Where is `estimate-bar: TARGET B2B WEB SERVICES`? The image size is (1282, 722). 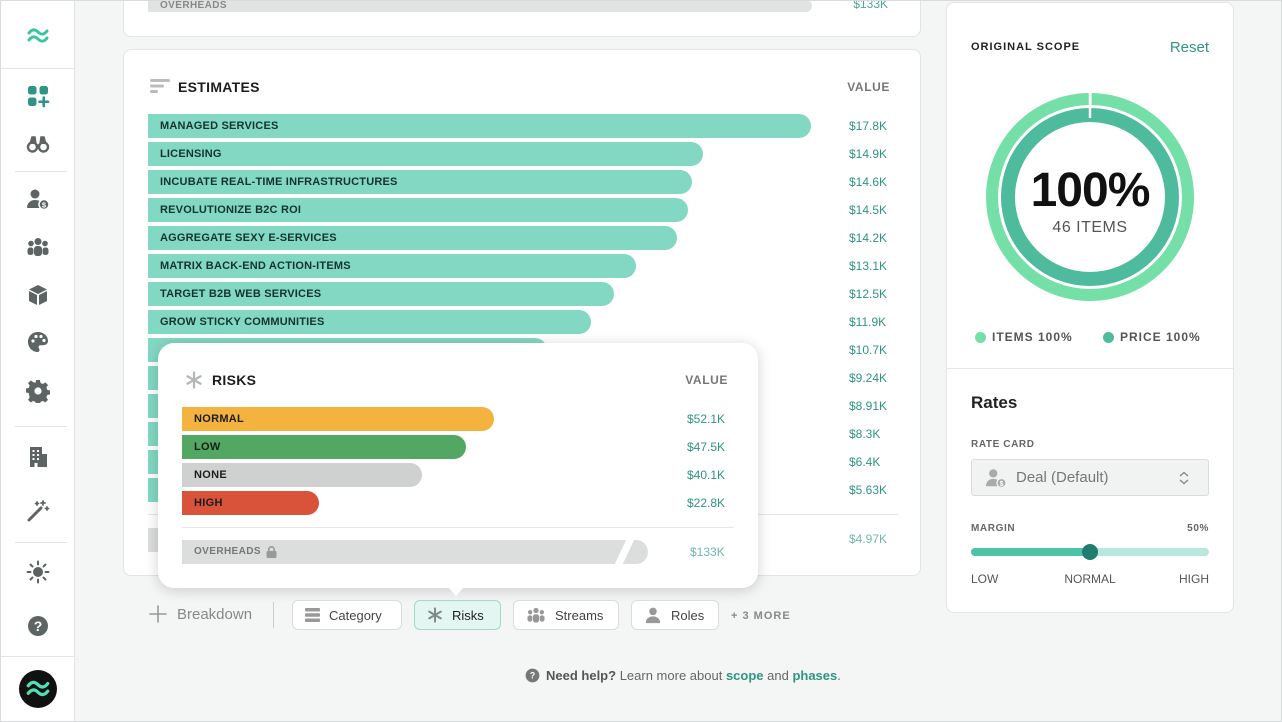 estimate-bar: TARGET B2B WEB SERVICES is located at coordinates (381, 294).